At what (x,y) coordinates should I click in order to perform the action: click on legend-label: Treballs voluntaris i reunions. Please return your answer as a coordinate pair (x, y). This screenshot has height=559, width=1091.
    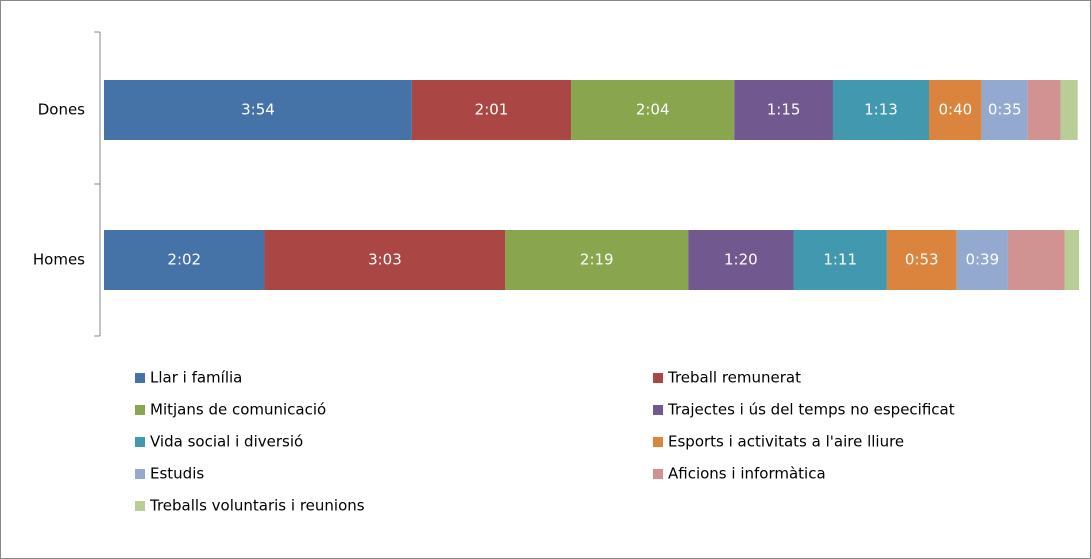
    Looking at the image, I should click on (257, 506).